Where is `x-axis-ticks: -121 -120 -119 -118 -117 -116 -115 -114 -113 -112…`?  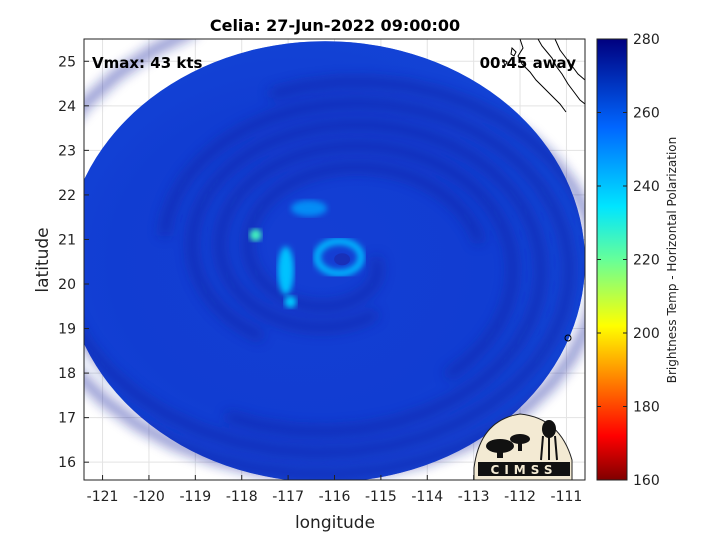
x-axis-ticks: -121 -120 -119 -118 -117 -116 -115 -114 -113 -112… is located at coordinates (335, 490).